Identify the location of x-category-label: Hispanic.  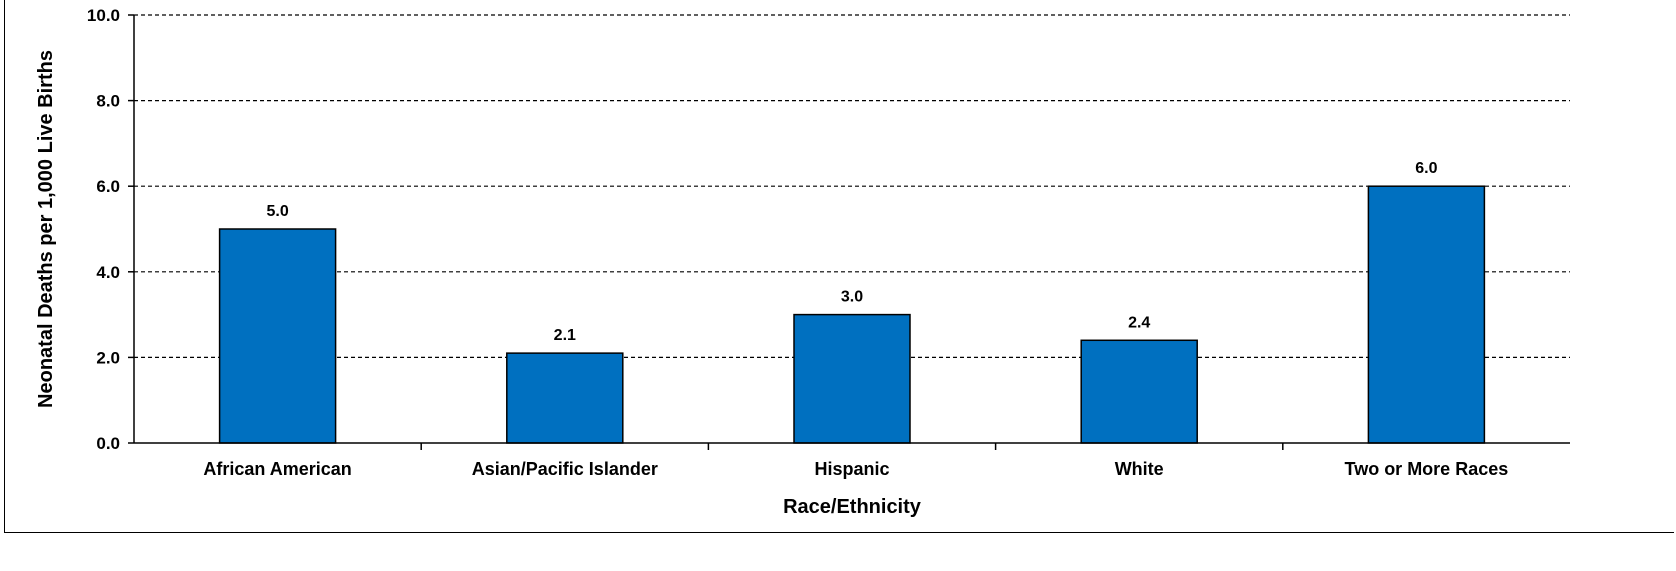
(851, 469).